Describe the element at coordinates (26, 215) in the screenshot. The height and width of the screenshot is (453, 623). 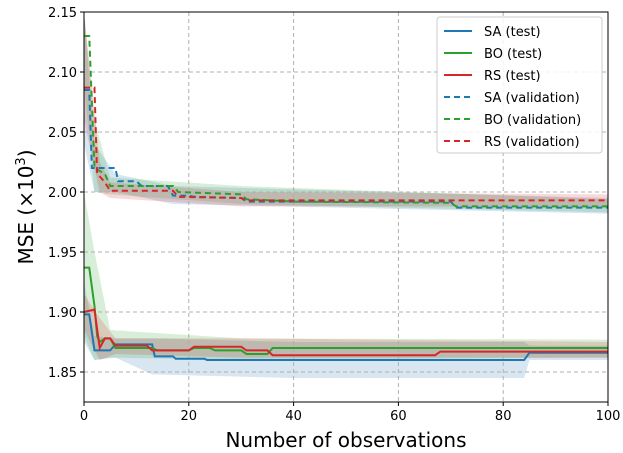
I see `y-axis-label-base: MSE (×10` at that location.